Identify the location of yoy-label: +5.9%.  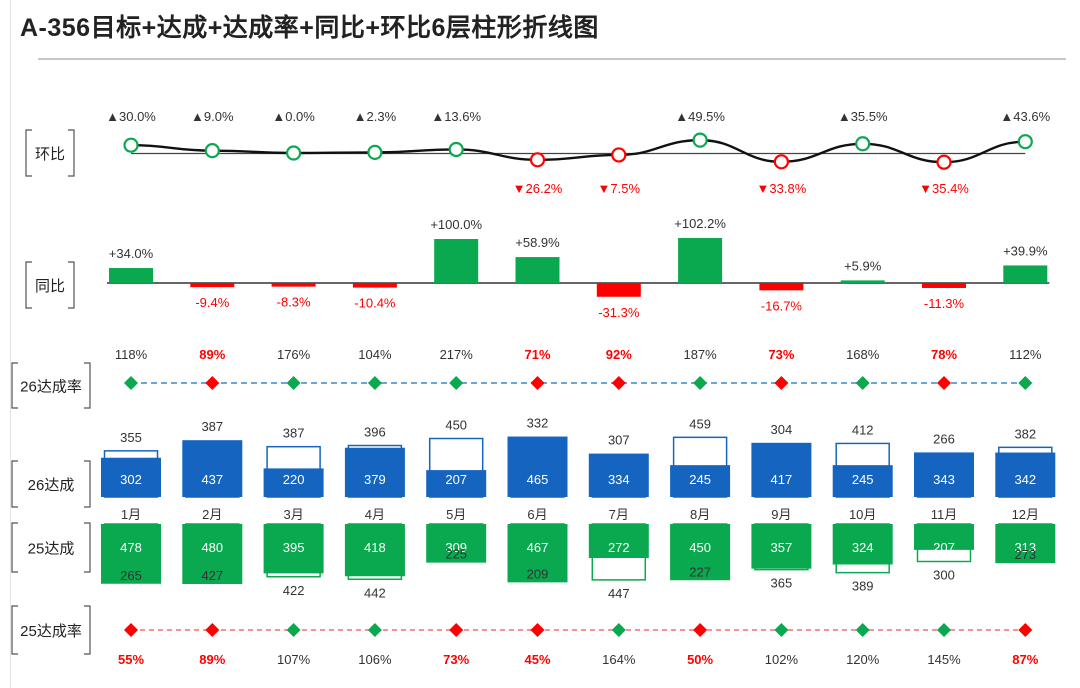
(863, 265).